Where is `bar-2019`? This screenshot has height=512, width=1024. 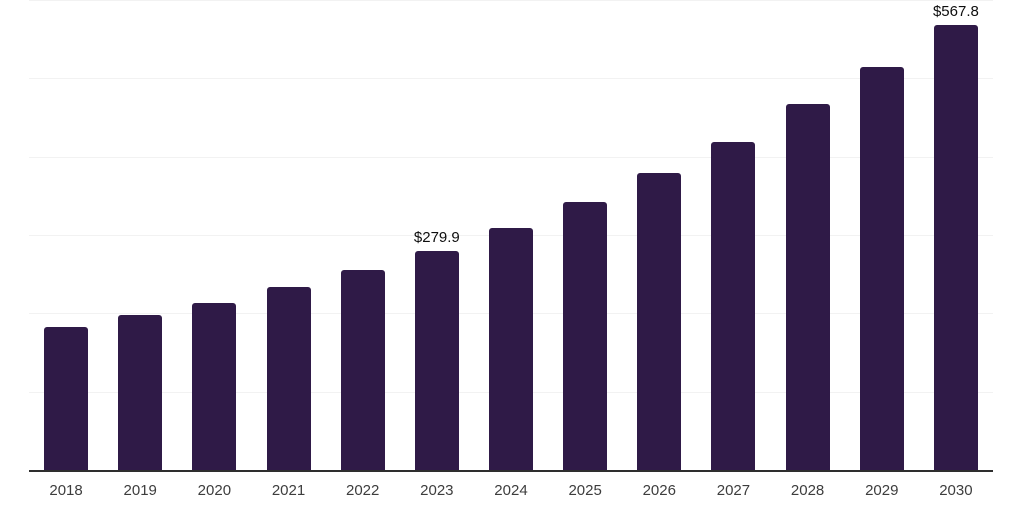
bar-2019 is located at coordinates (140, 392).